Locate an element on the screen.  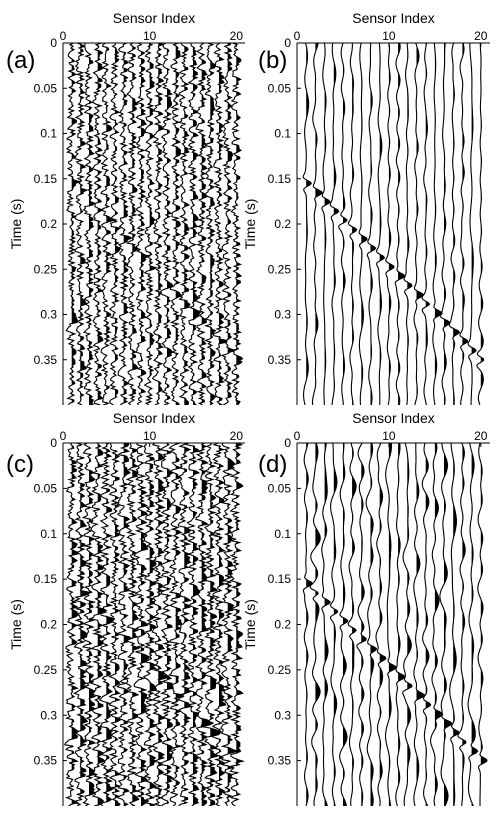
panel-label: (a) is located at coordinates (20, 60).